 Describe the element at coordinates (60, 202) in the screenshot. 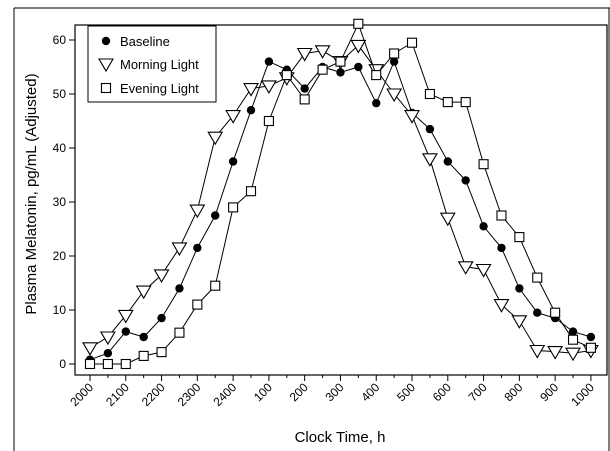

I see `y-tick-label: 30` at that location.